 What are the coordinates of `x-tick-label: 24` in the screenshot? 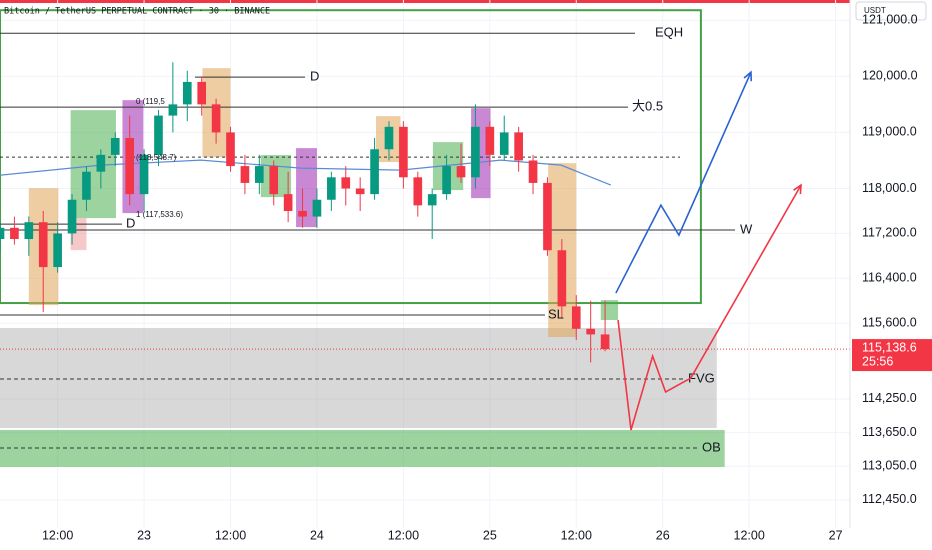 It's located at (317, 535).